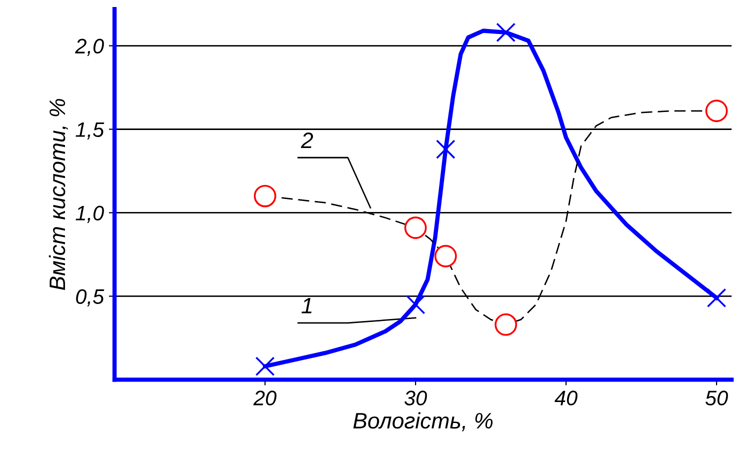 This screenshot has width=739, height=452. What do you see at coordinates (716, 398) in the screenshot?
I see `x-tick-label: 50` at bounding box center [716, 398].